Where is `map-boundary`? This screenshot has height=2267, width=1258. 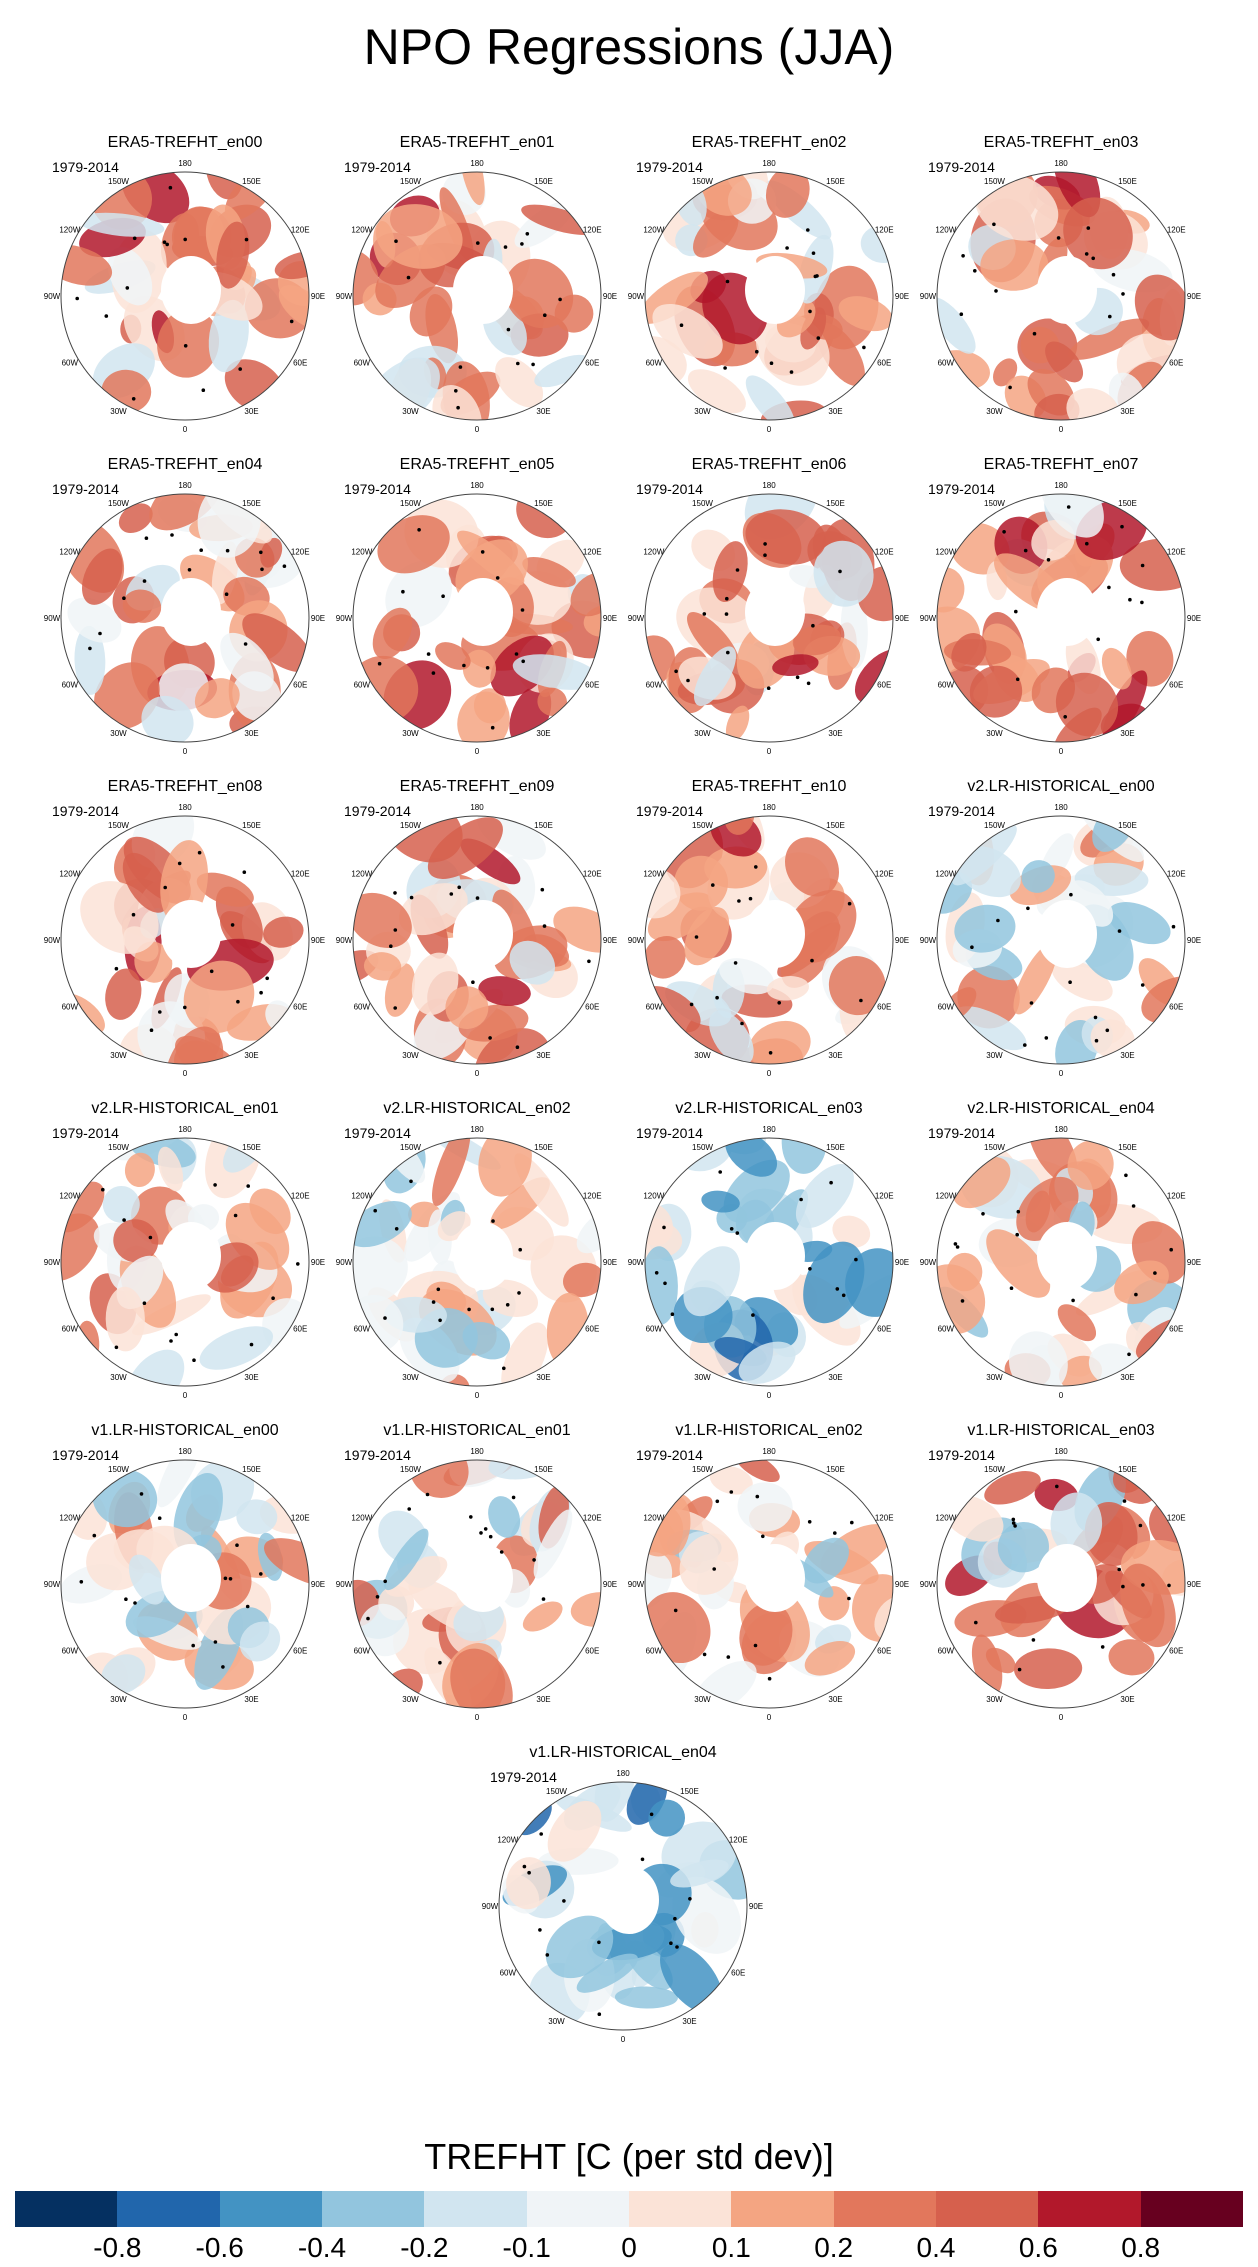
map-boundary is located at coordinates (477, 1584).